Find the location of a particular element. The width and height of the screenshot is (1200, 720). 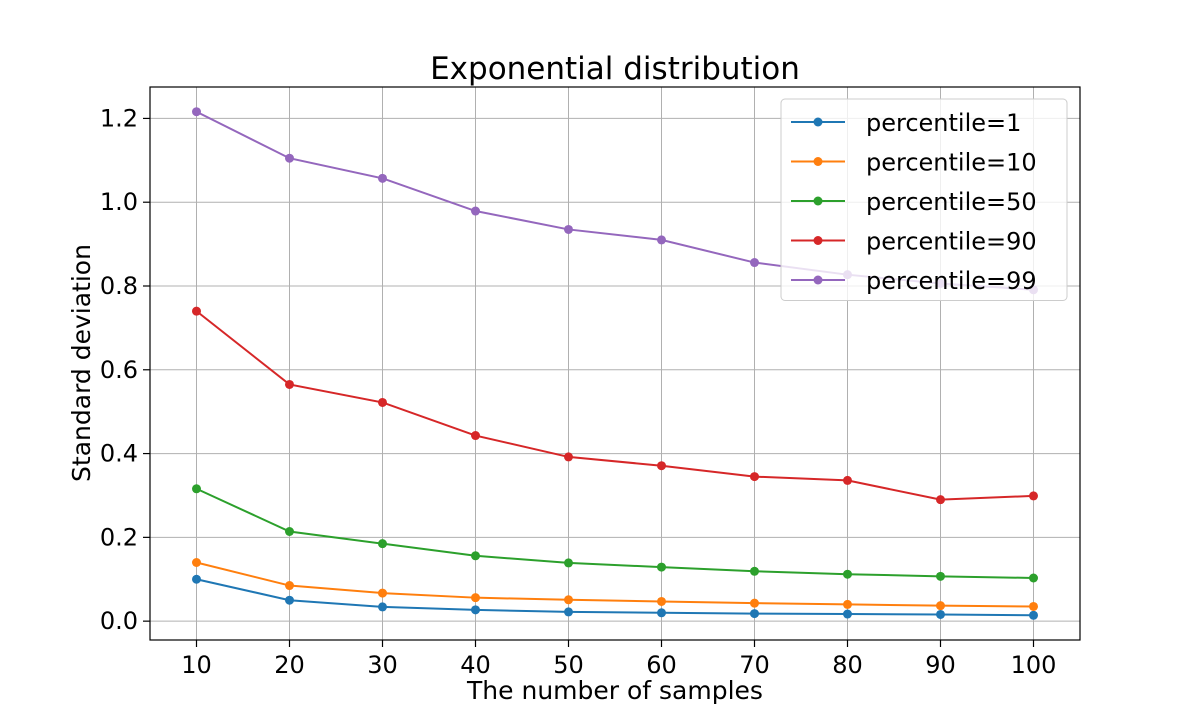

y-tick-label: 0.6 is located at coordinates (119, 370).